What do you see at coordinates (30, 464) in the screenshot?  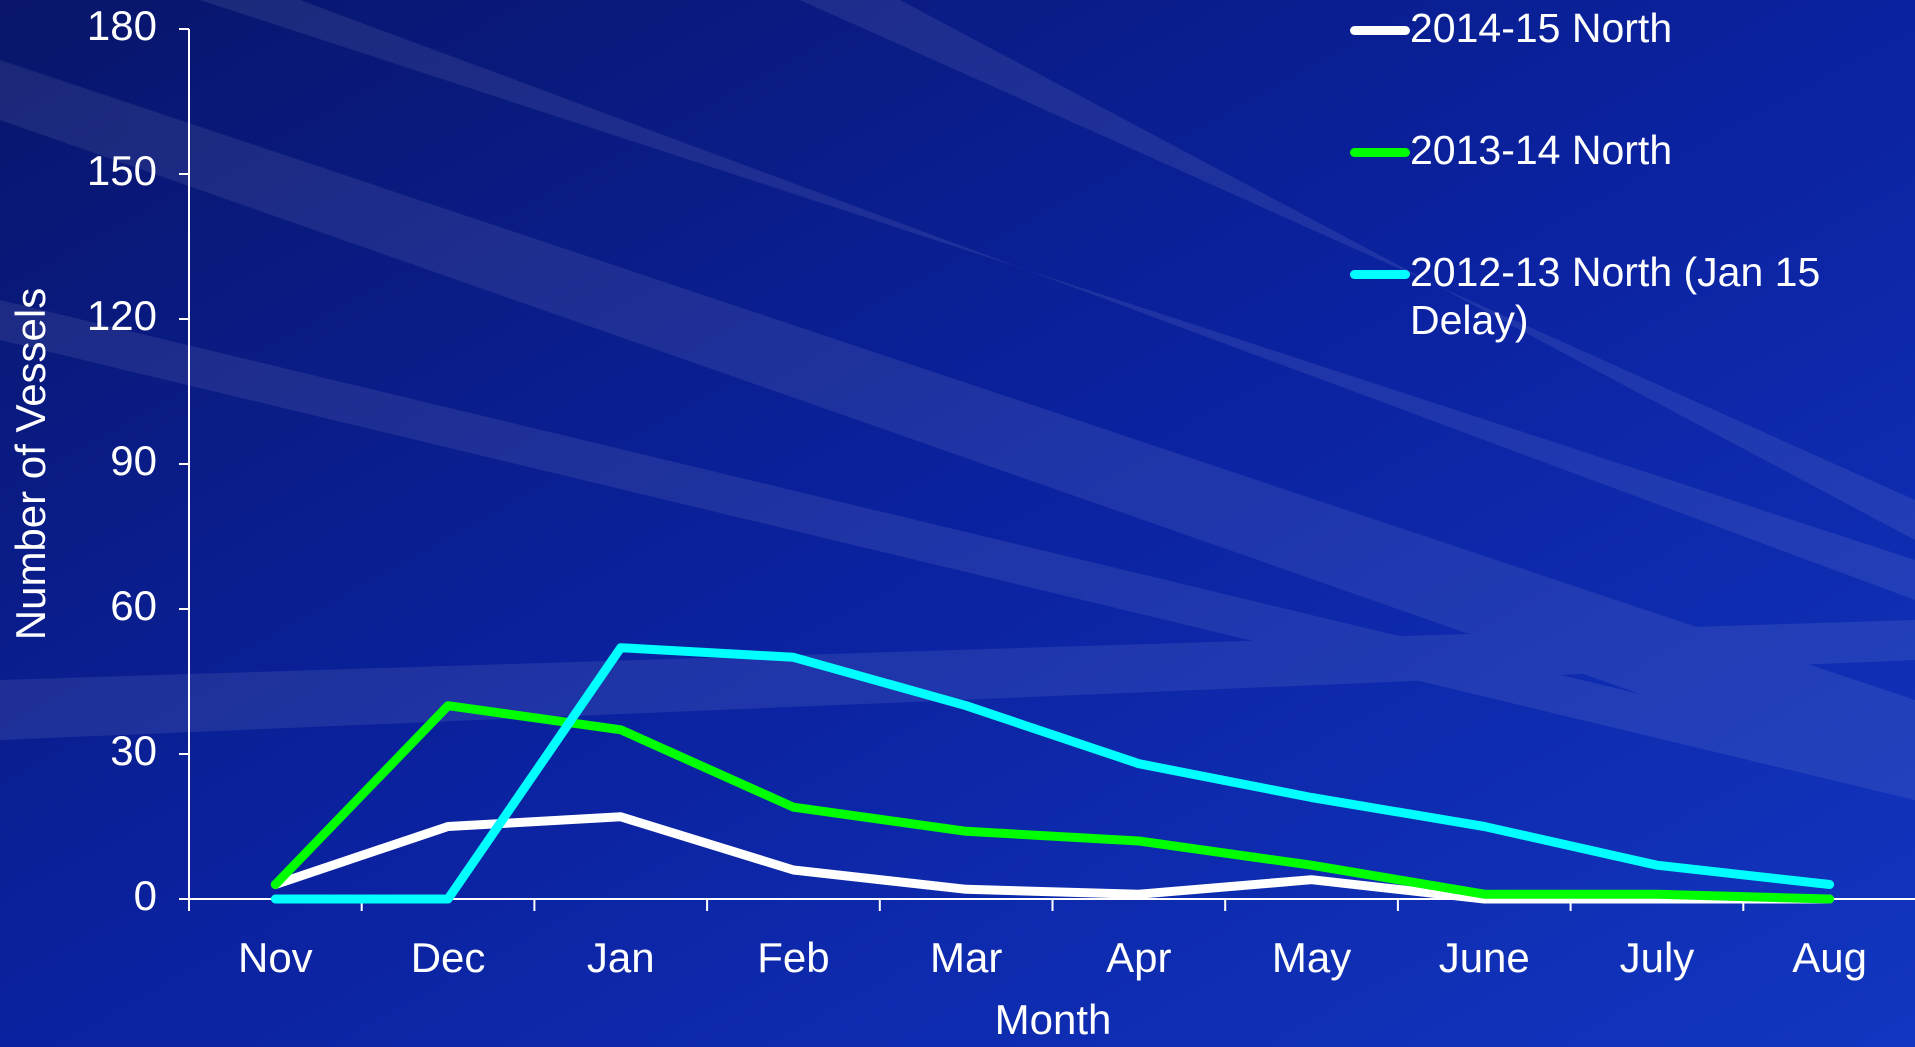 I see `y-axis-title: Number of Vessels` at bounding box center [30, 464].